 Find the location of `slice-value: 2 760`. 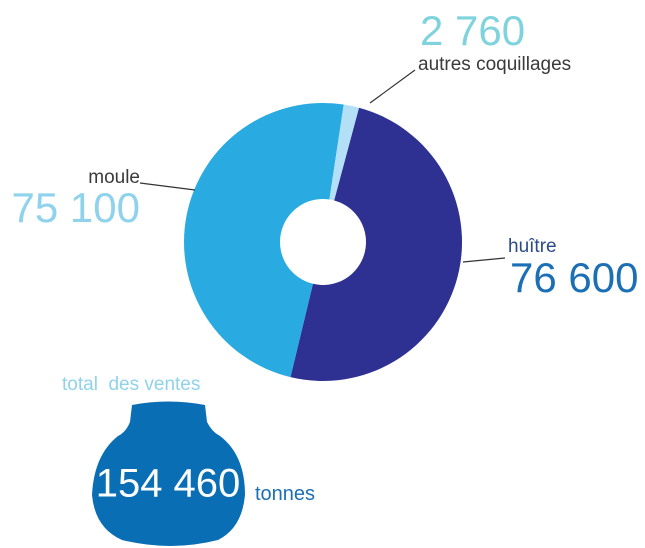

slice-value: 2 760 is located at coordinates (472, 30).